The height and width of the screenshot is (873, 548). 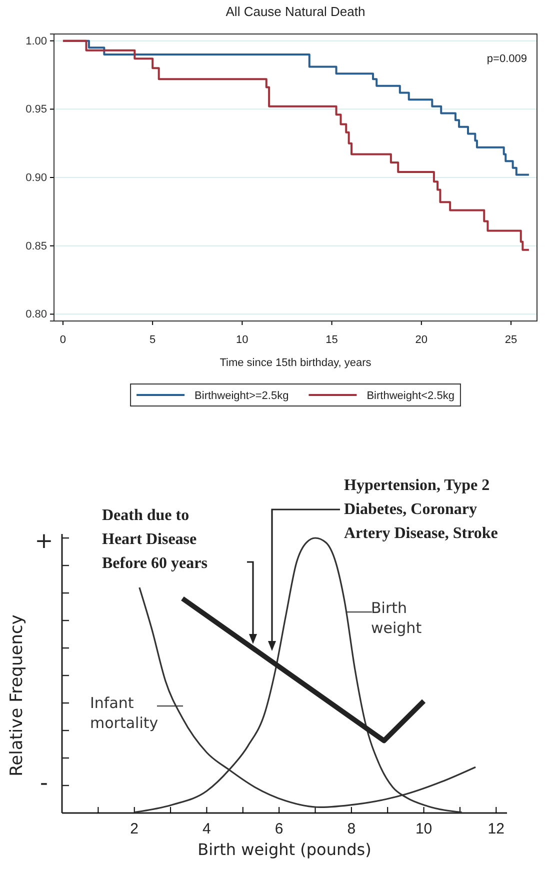 I want to click on series-label: Infant mortality, so click(x=124, y=713).